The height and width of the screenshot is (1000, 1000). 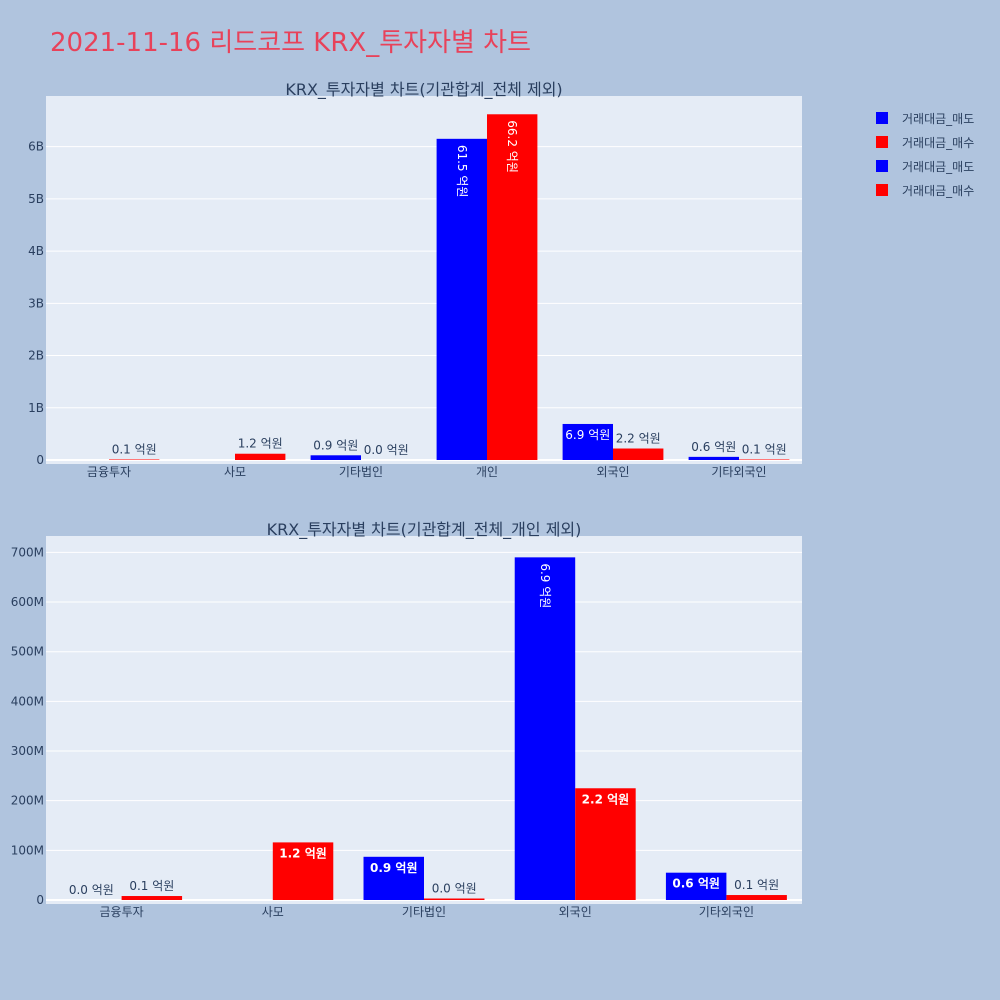 I want to click on y-tick-label: 2B, so click(x=36, y=356).